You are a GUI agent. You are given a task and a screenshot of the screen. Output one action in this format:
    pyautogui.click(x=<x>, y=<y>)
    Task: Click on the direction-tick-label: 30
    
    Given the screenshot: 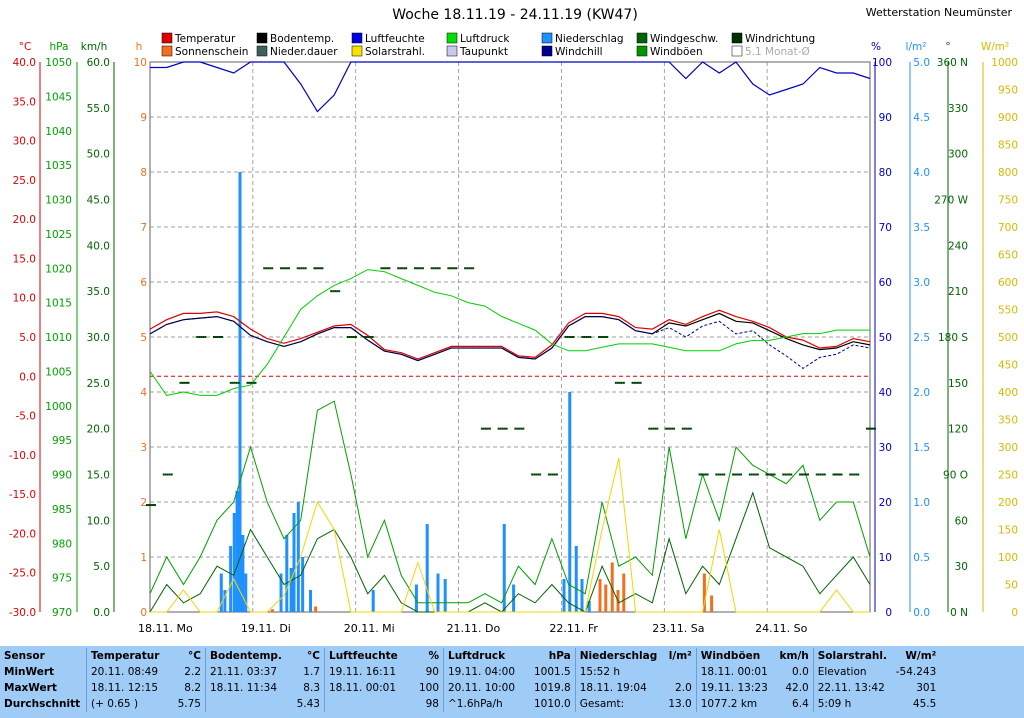 What is the action you would take?
    pyautogui.click(x=961, y=567)
    